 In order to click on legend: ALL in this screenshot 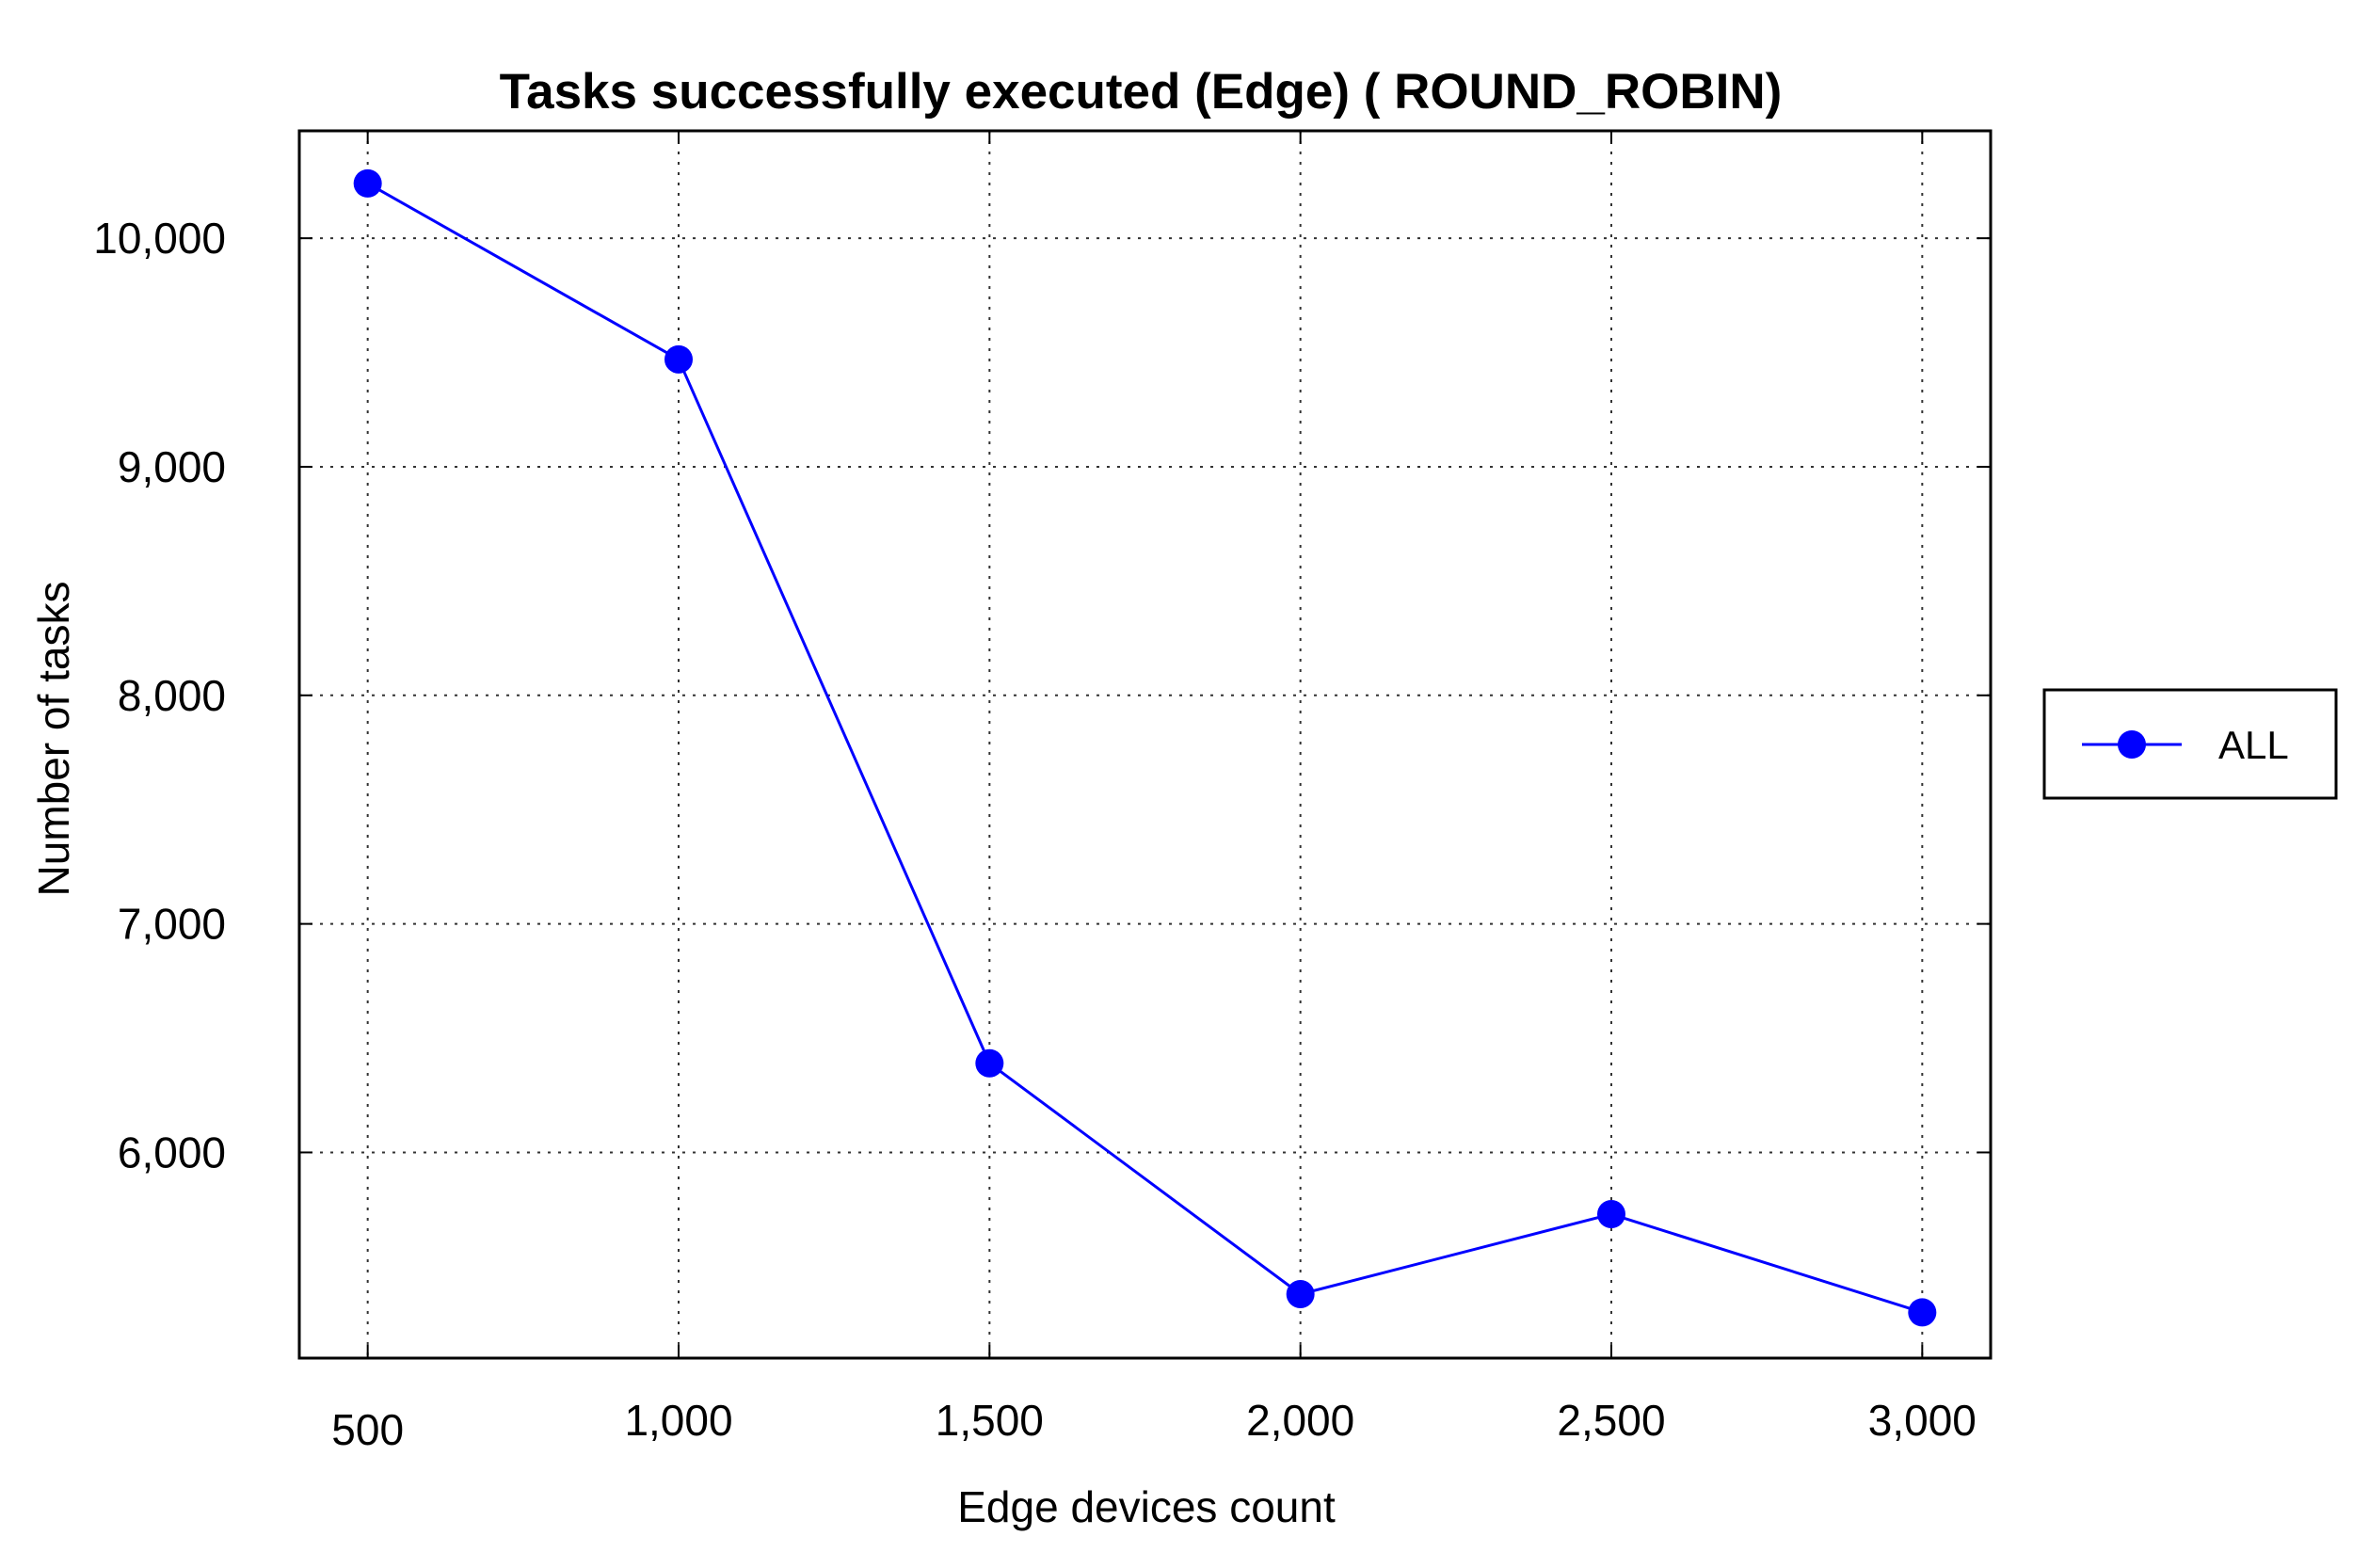, I will do `click(2190, 744)`.